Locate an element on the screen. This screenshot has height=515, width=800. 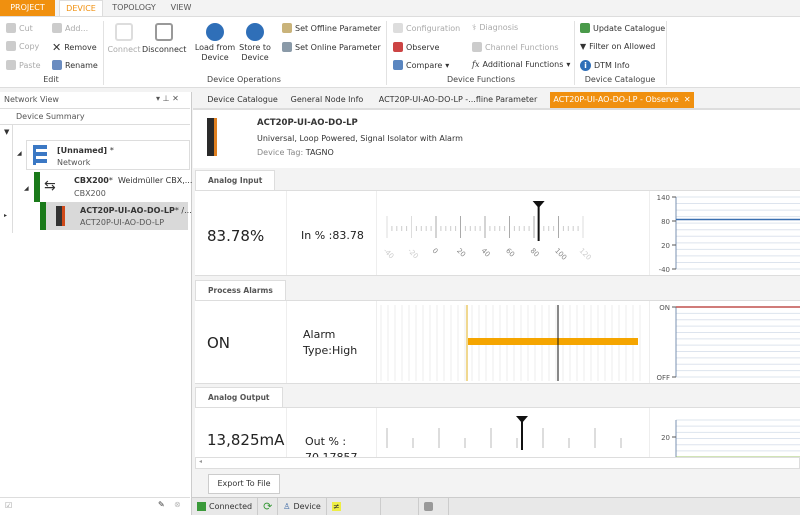
copy-button: Copy is located at coordinates (22, 46).